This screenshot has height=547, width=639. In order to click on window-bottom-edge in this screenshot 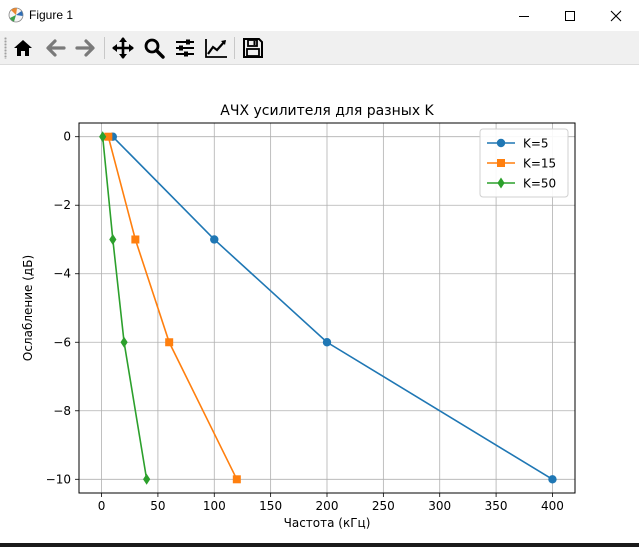, I will do `click(319, 545)`.